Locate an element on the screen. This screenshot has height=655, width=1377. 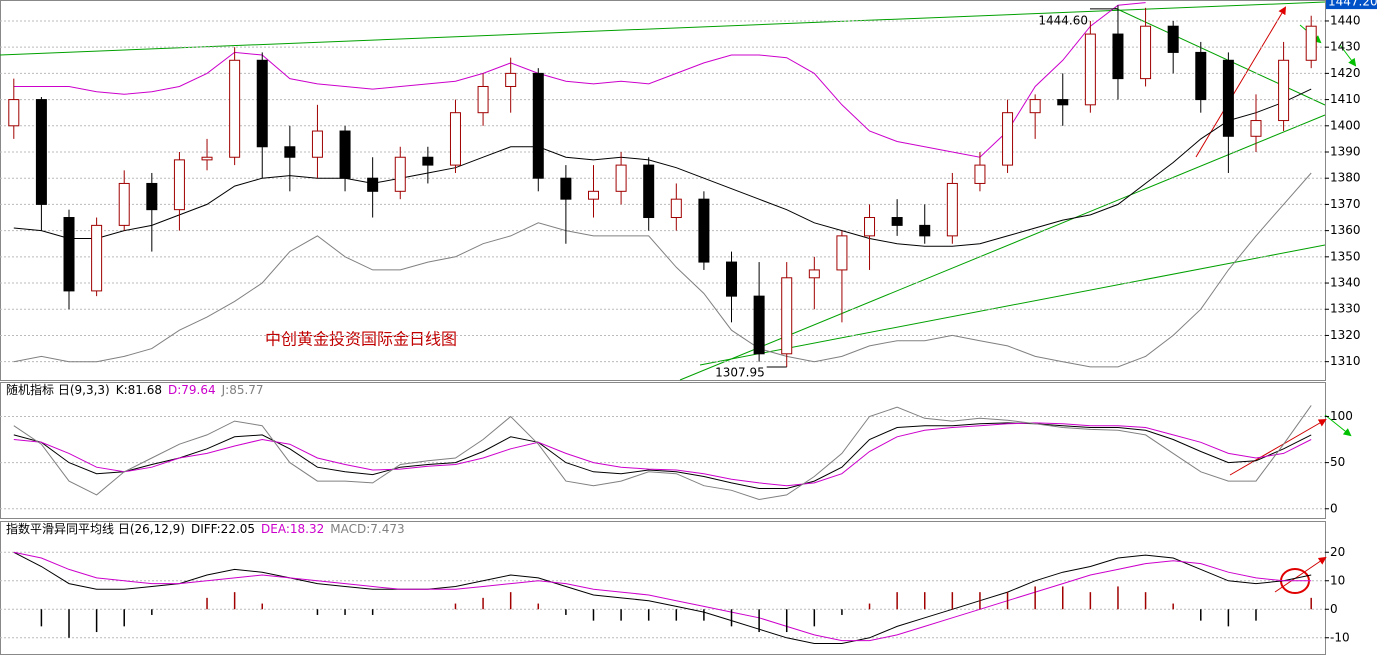
legend-entry: J:85.77 is located at coordinates (242, 390).